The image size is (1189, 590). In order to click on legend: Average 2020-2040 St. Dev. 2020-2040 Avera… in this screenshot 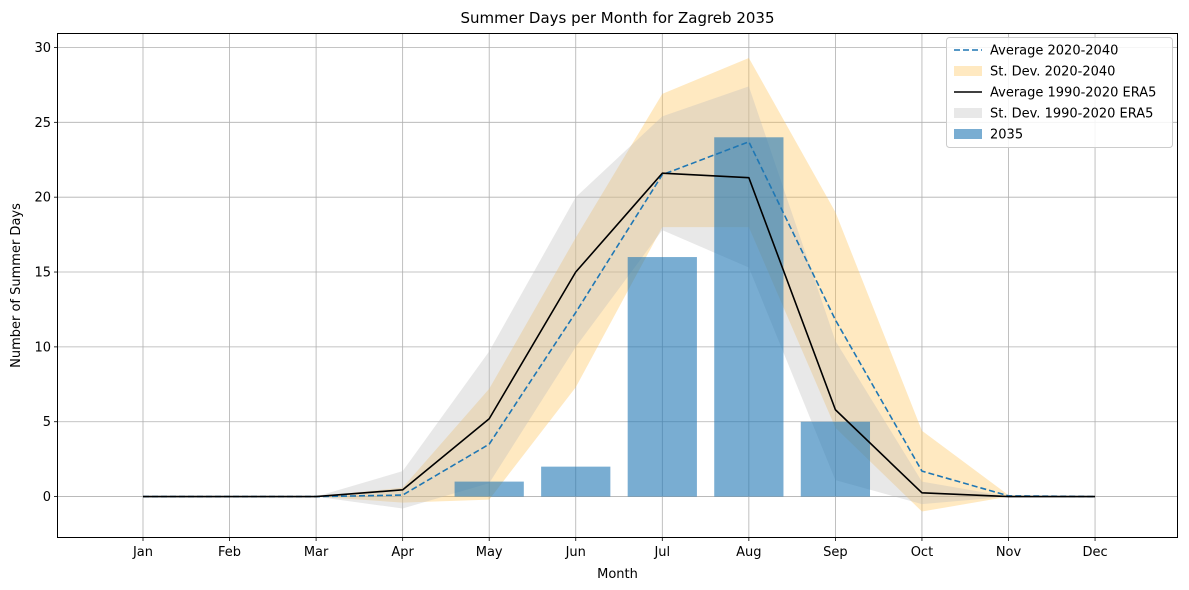, I will do `click(1059, 92)`.